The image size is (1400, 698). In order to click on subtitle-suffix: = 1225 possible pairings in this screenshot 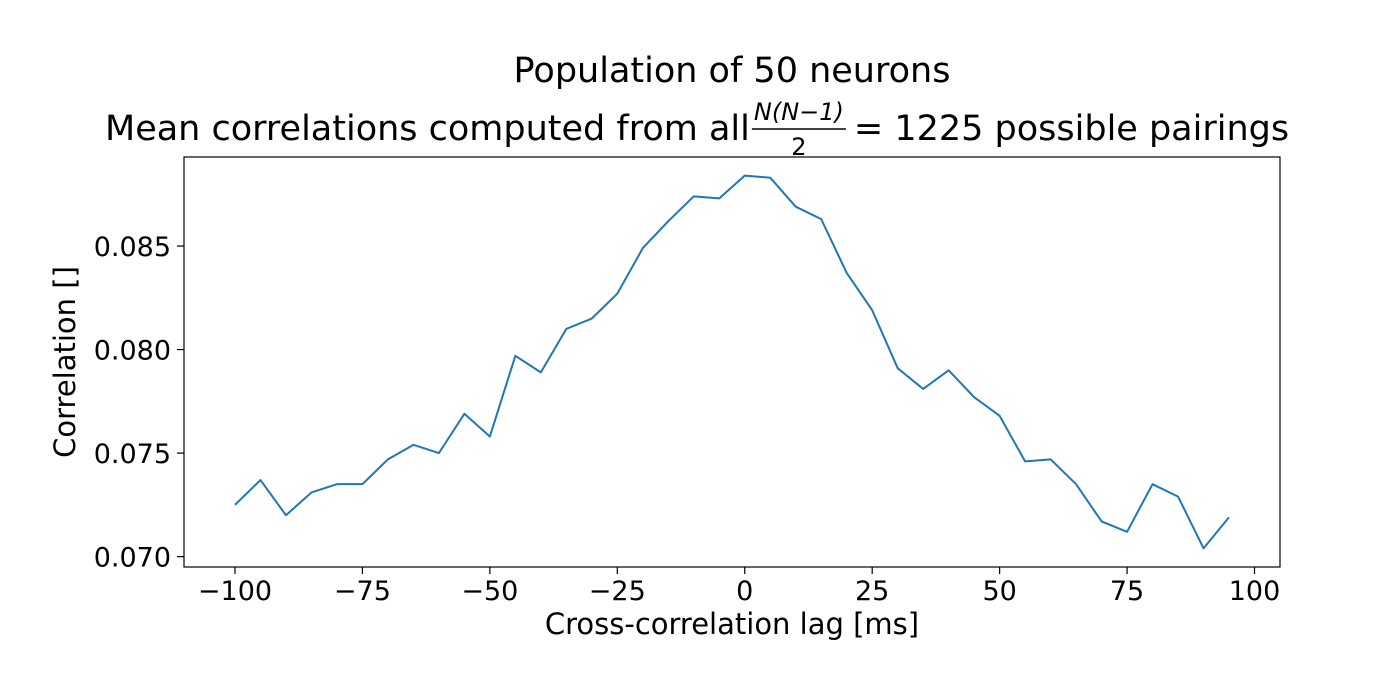, I will do `click(1071, 129)`.